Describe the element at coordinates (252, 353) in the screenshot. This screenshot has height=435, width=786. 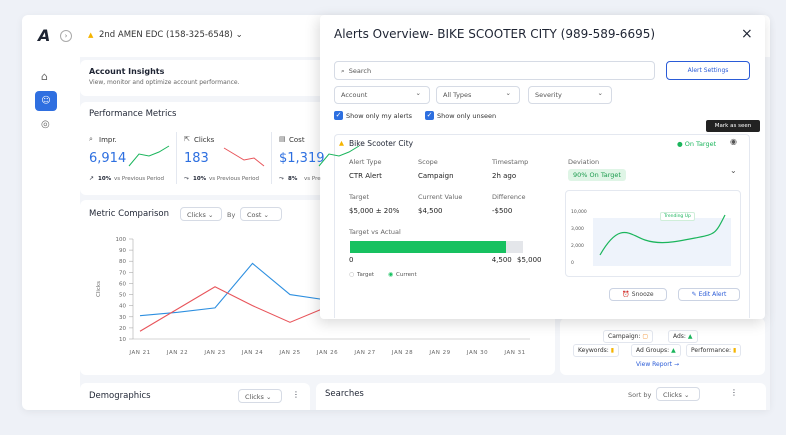
I see `x-tick-label: JAN 24` at that location.